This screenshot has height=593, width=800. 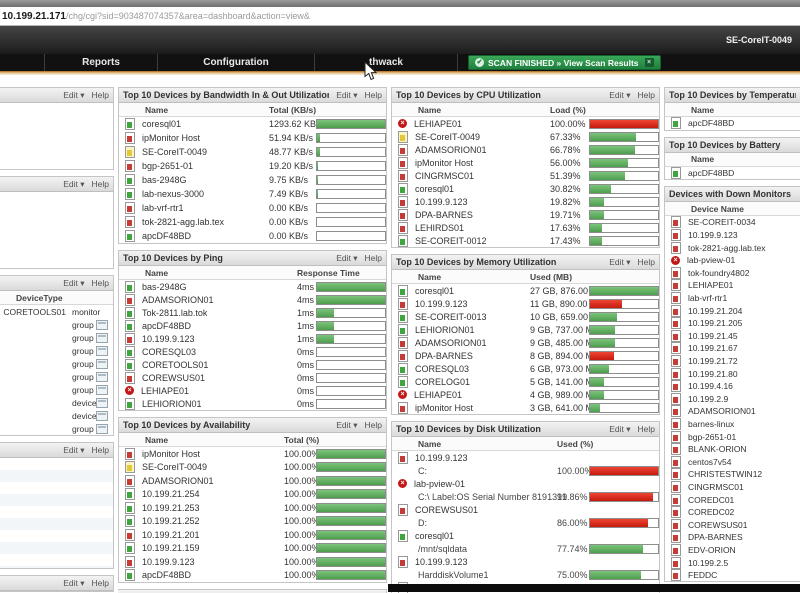 What do you see at coordinates (715, 323) in the screenshot?
I see `device-name-link: 10.199.21.205` at bounding box center [715, 323].